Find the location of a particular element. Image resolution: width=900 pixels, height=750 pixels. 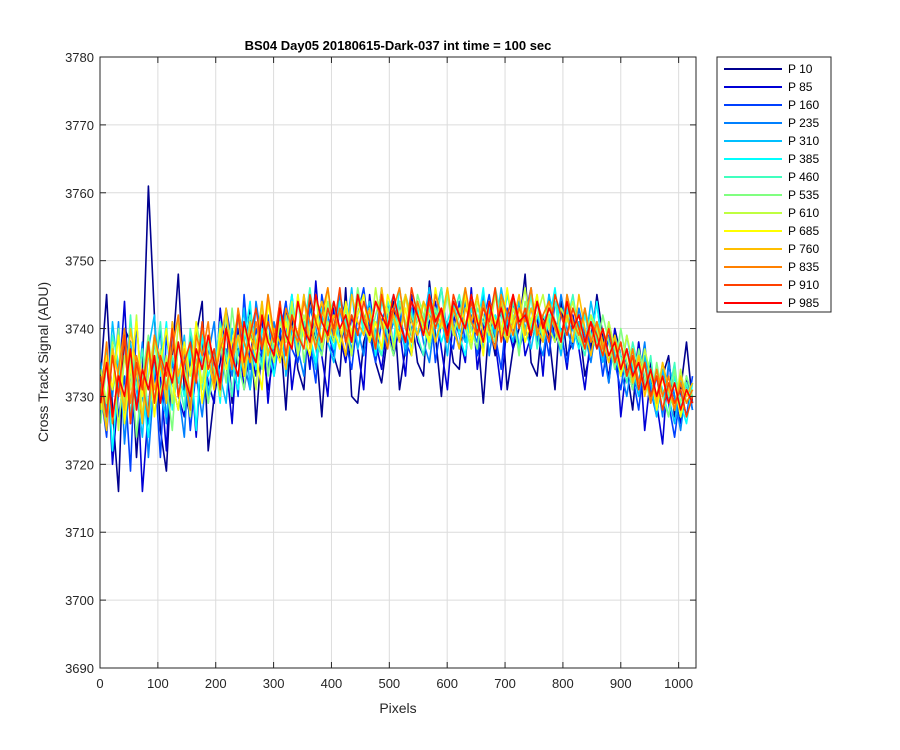

y-tick-label: 3780 is located at coordinates (79, 57).